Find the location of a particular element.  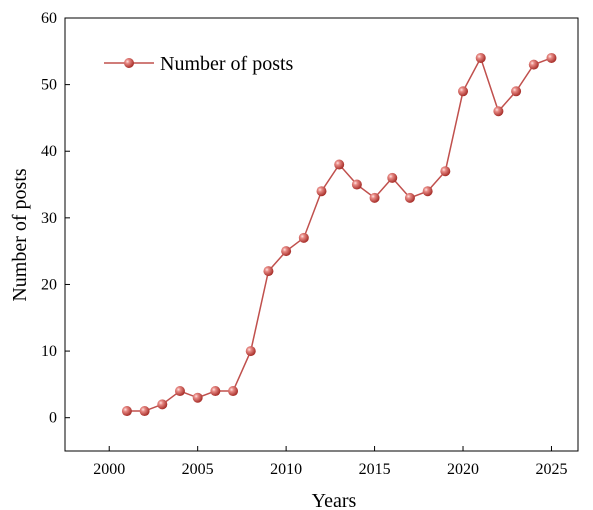

y-axis-label: Number of posts is located at coordinates (20, 235).